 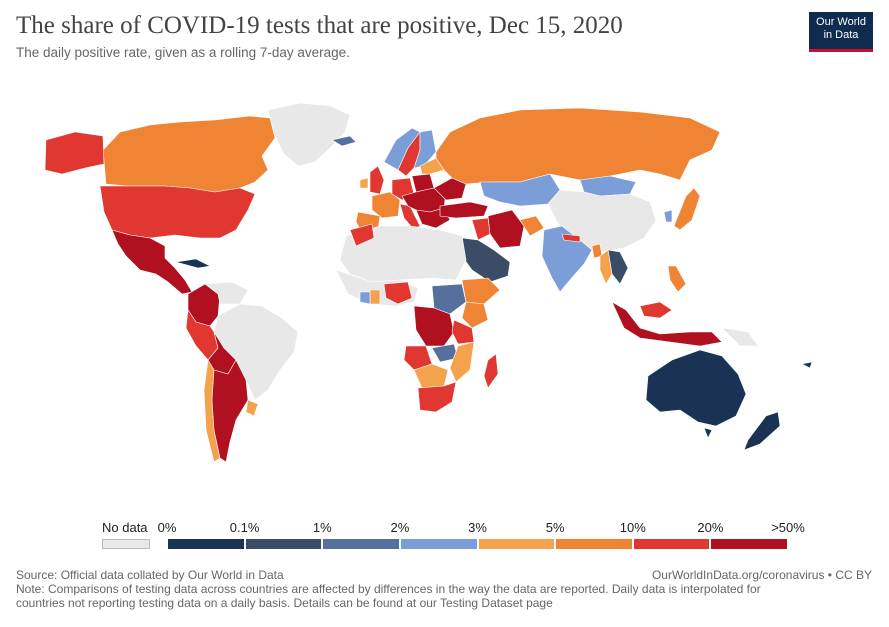 What do you see at coordinates (344, 141) in the screenshot?
I see `region-iceland` at bounding box center [344, 141].